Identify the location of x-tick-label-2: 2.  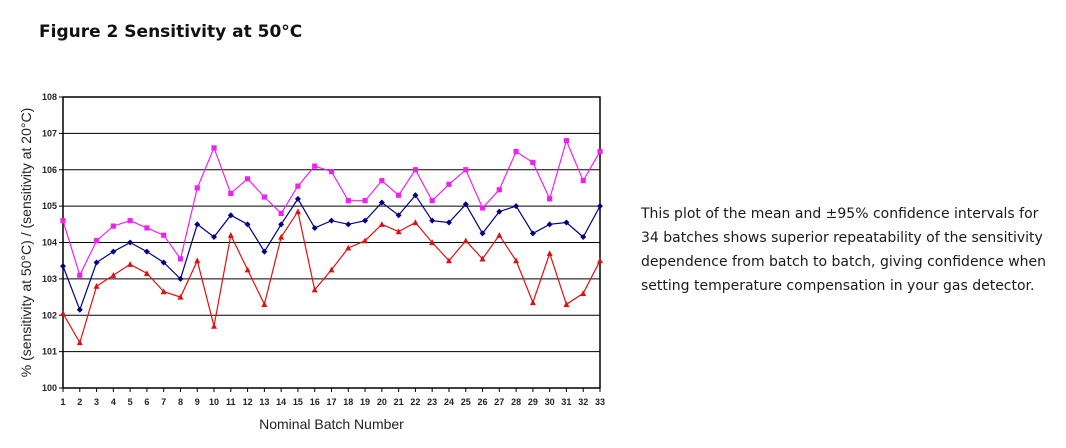
(79, 402).